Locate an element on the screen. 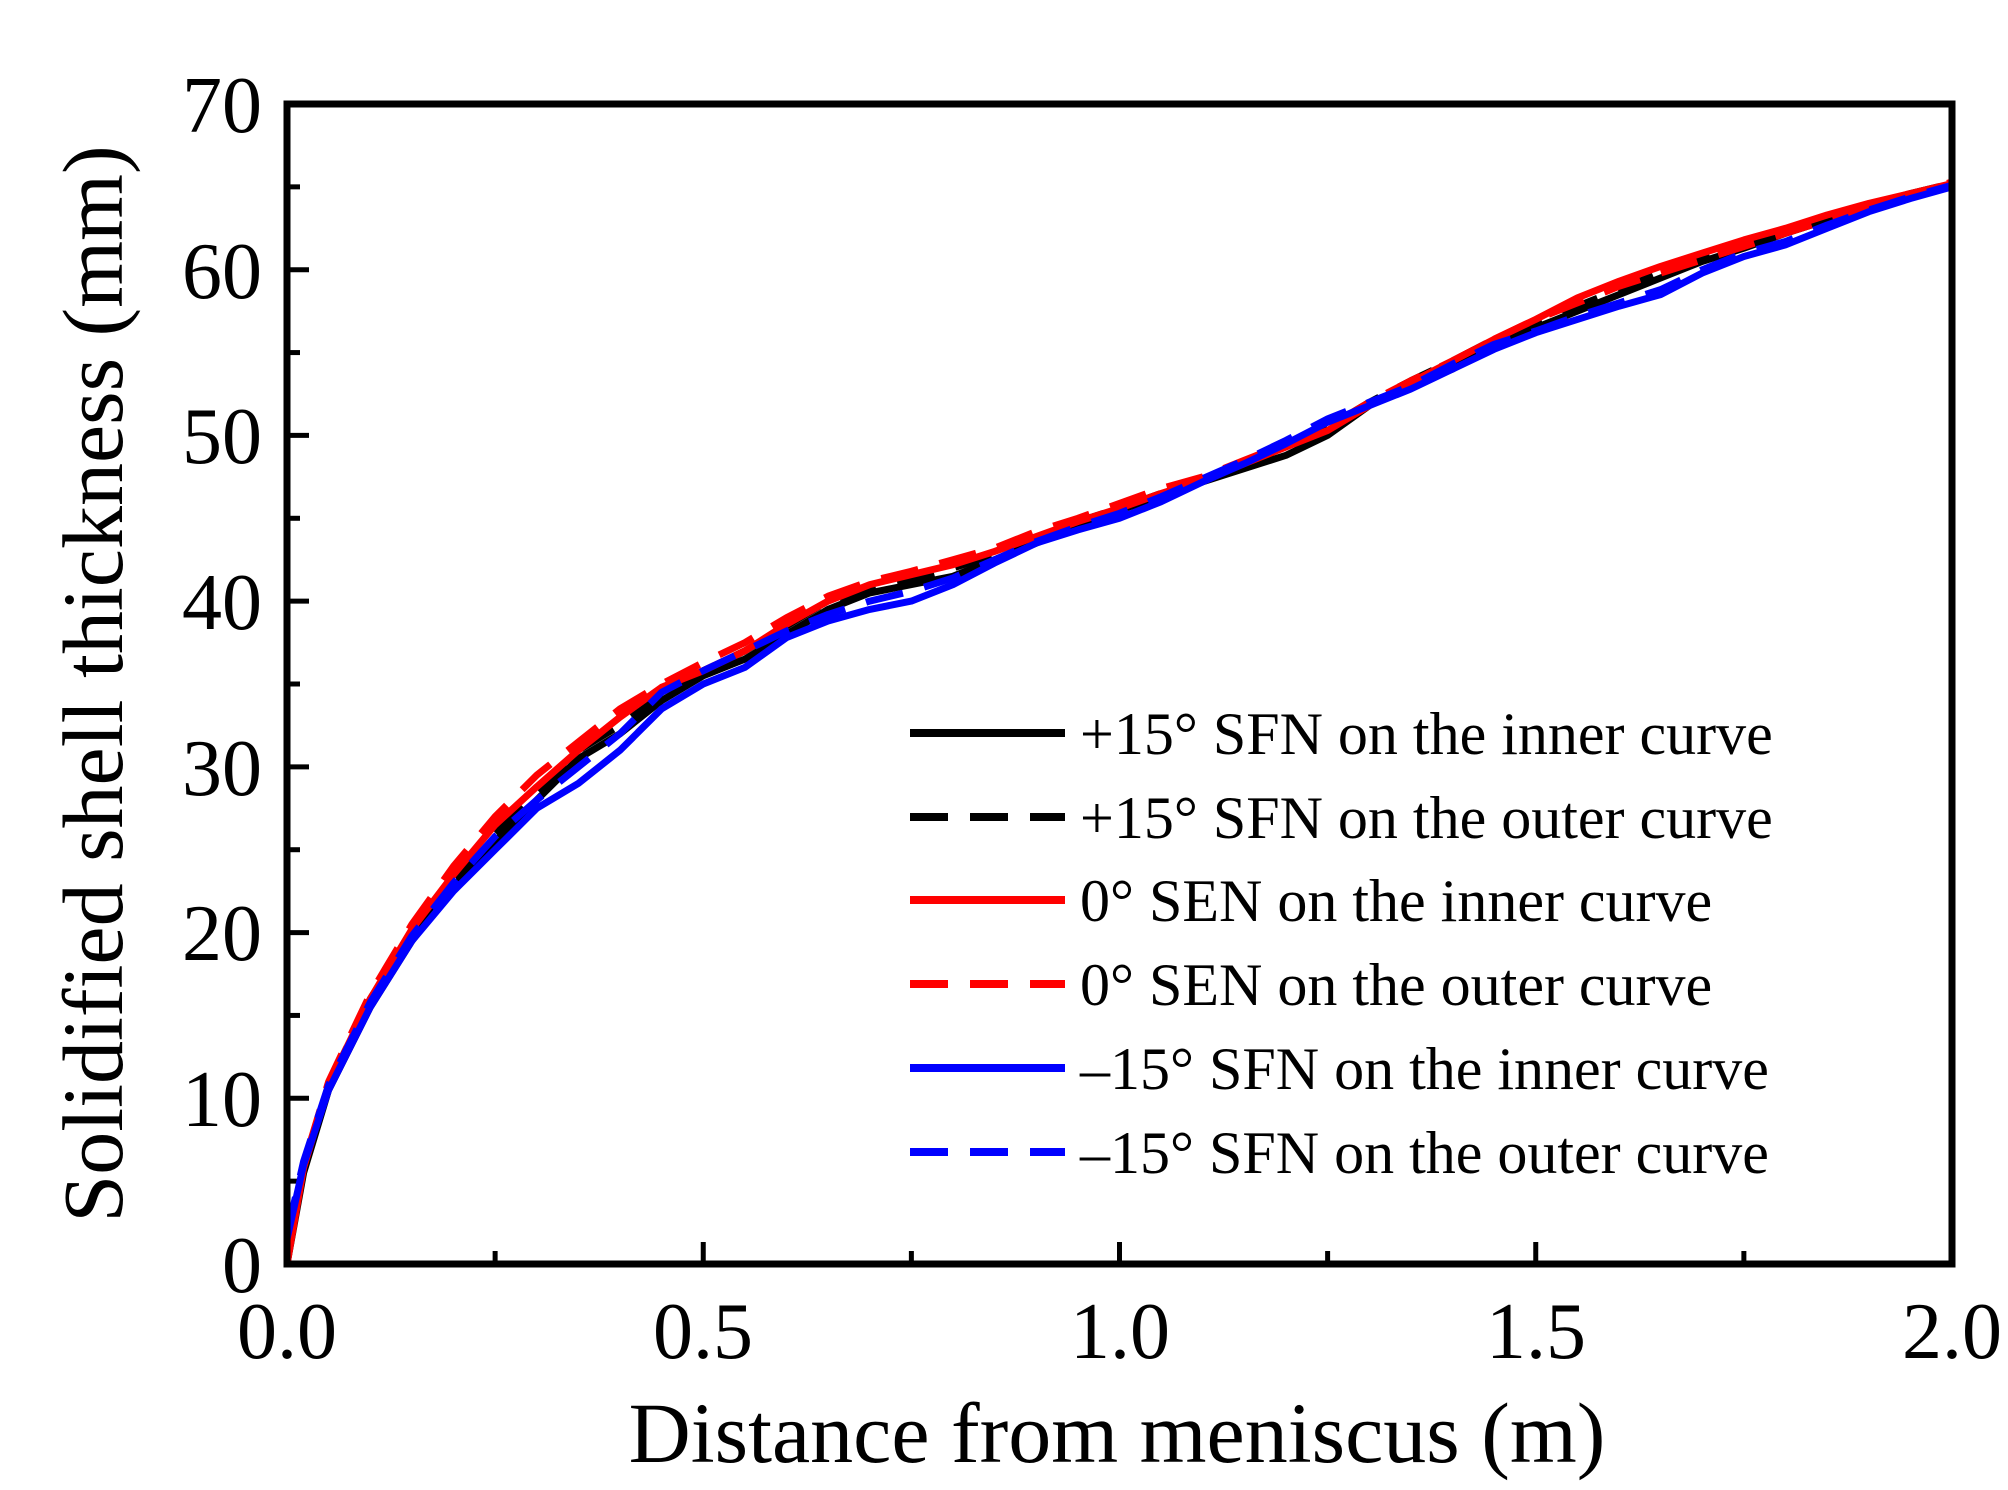 The height and width of the screenshot is (1490, 2008). y-tick-label: 30 is located at coordinates (222, 769).